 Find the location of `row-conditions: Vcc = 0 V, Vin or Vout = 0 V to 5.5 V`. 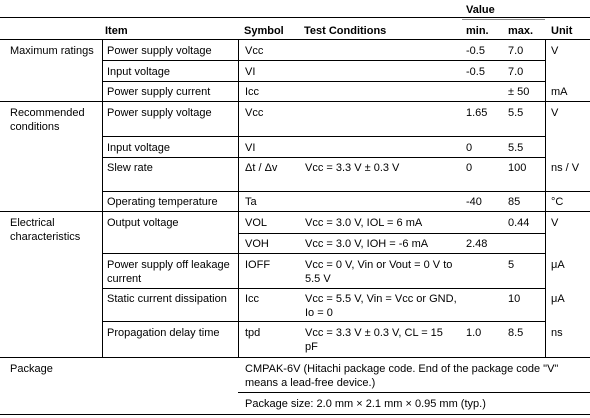

row-conditions: Vcc = 0 V, Vin or Vout = 0 V to 5.5 V is located at coordinates (379, 272).